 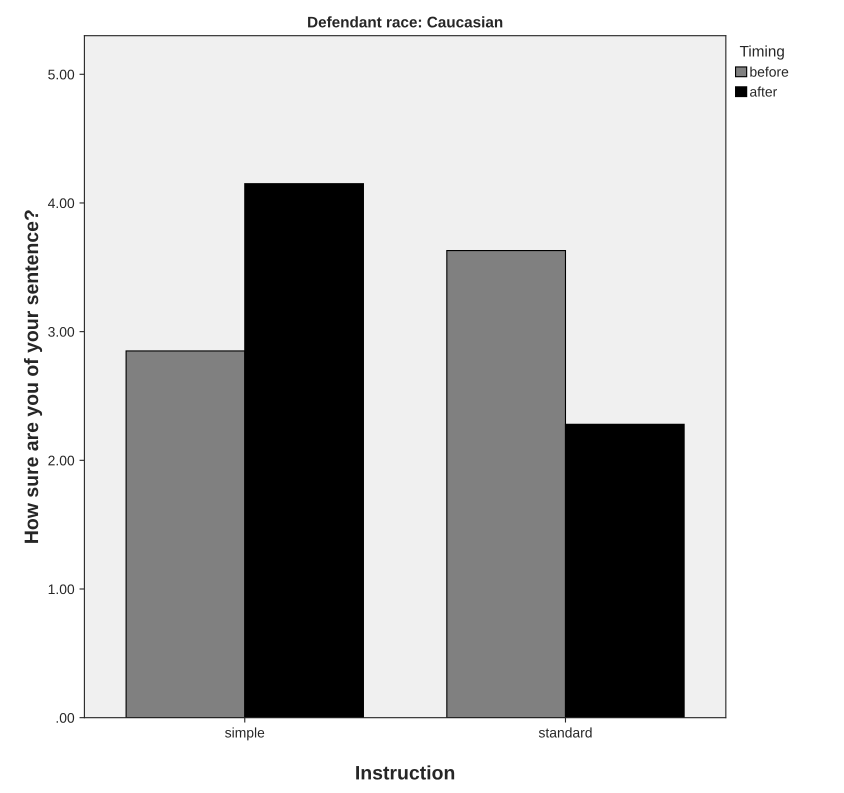 What do you see at coordinates (565, 732) in the screenshot?
I see `x-tick-label: standard` at bounding box center [565, 732].